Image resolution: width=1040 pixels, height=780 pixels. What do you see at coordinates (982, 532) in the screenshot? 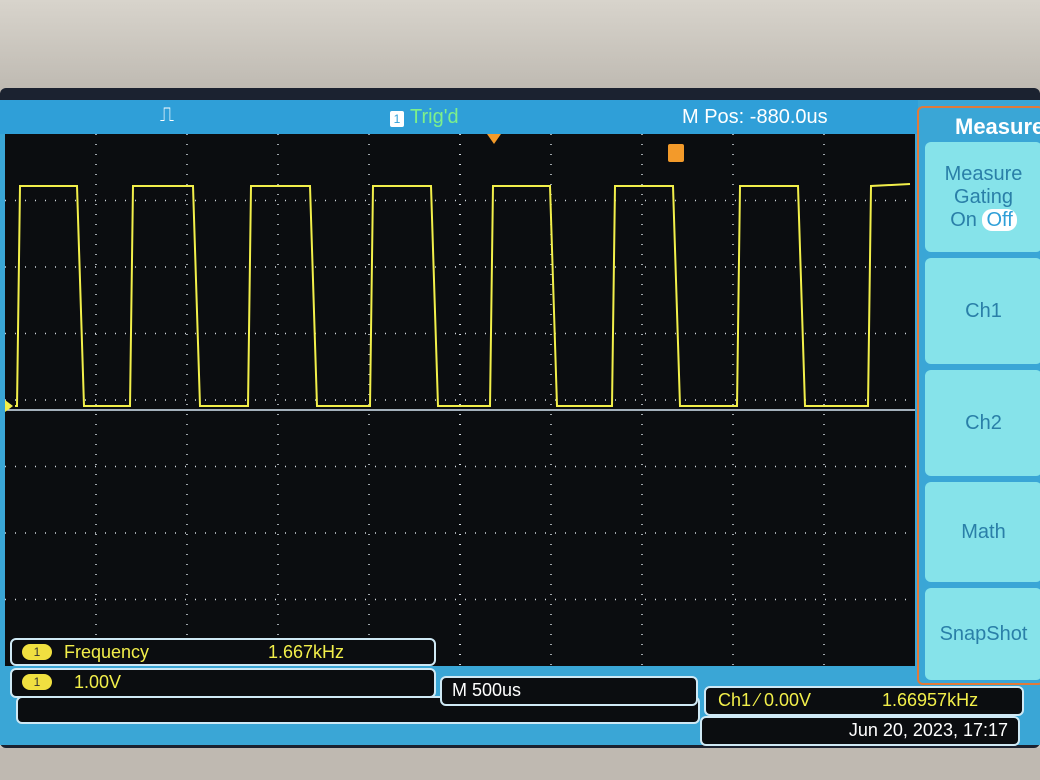
I see `math-button: Math` at bounding box center [982, 532].